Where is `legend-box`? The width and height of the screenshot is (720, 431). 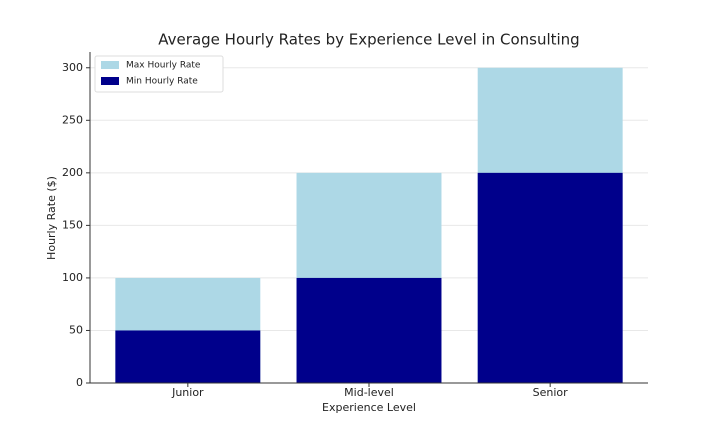 legend-box is located at coordinates (159, 74).